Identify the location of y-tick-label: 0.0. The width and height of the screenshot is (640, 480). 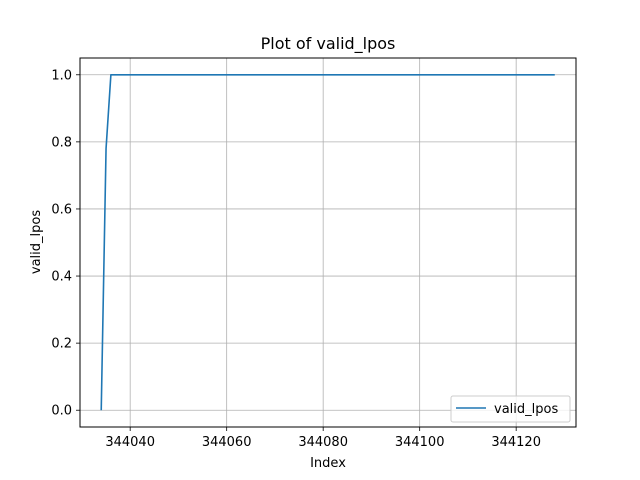
(61, 411).